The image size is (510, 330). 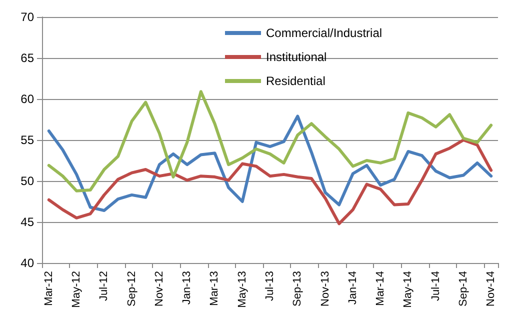 I want to click on y-tick-label: 60, so click(x=27, y=99).